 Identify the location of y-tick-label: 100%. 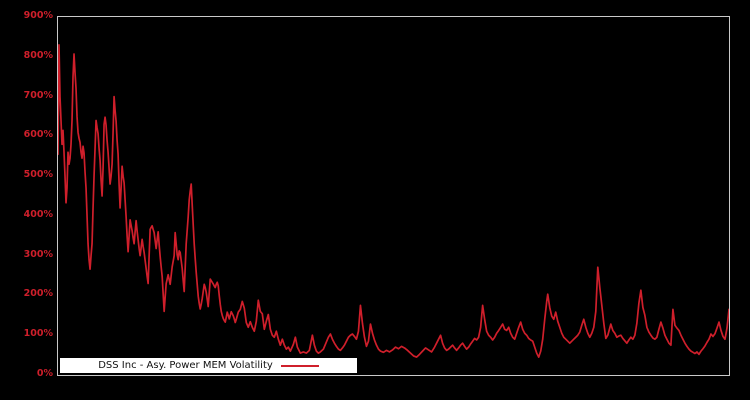
(38, 334).